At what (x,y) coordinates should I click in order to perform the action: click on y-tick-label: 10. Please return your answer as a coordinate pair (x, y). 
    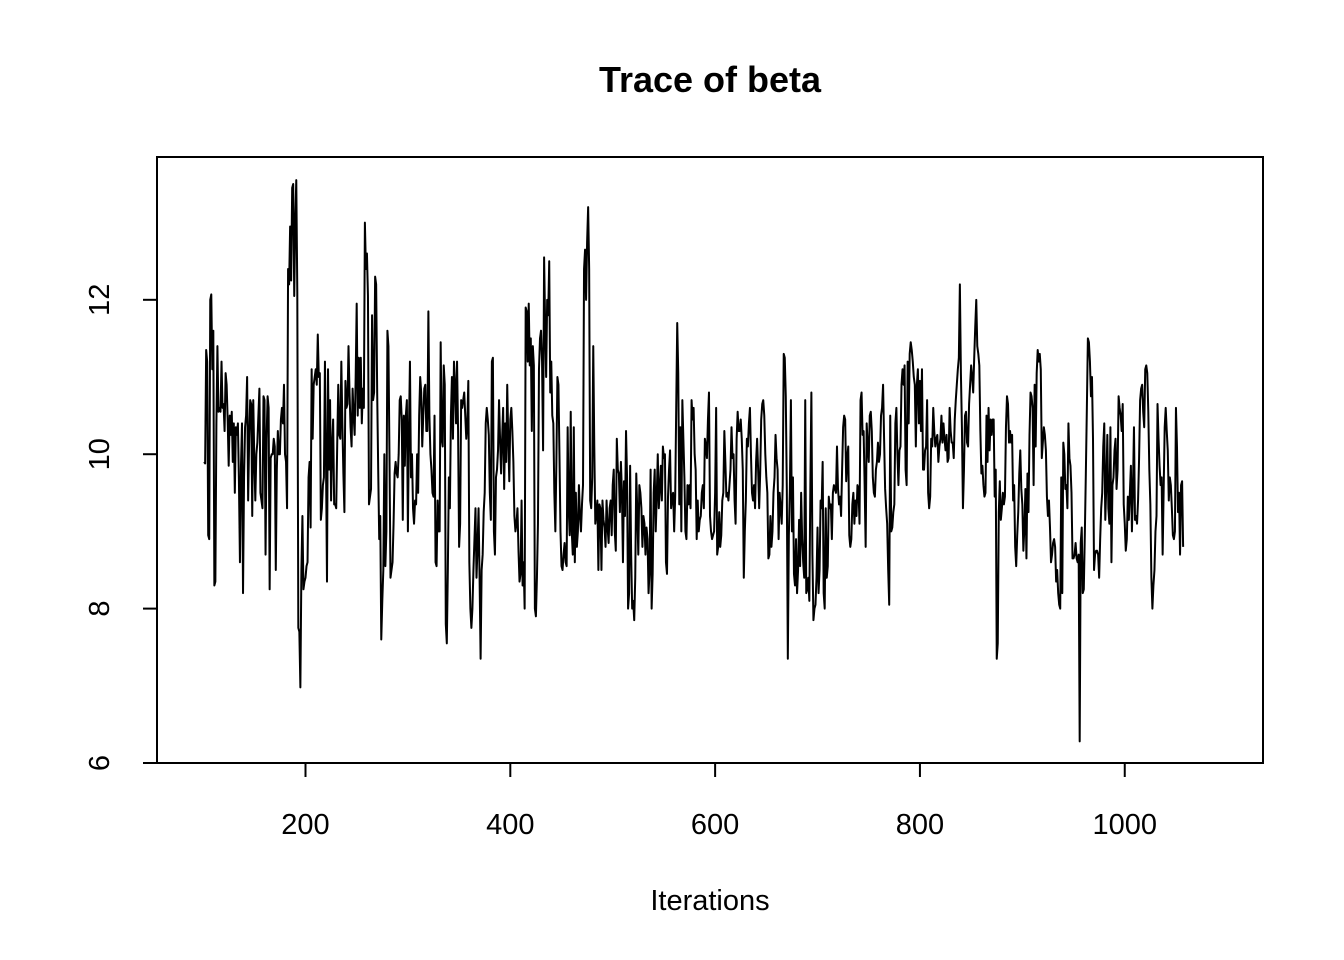
    Looking at the image, I should click on (100, 454).